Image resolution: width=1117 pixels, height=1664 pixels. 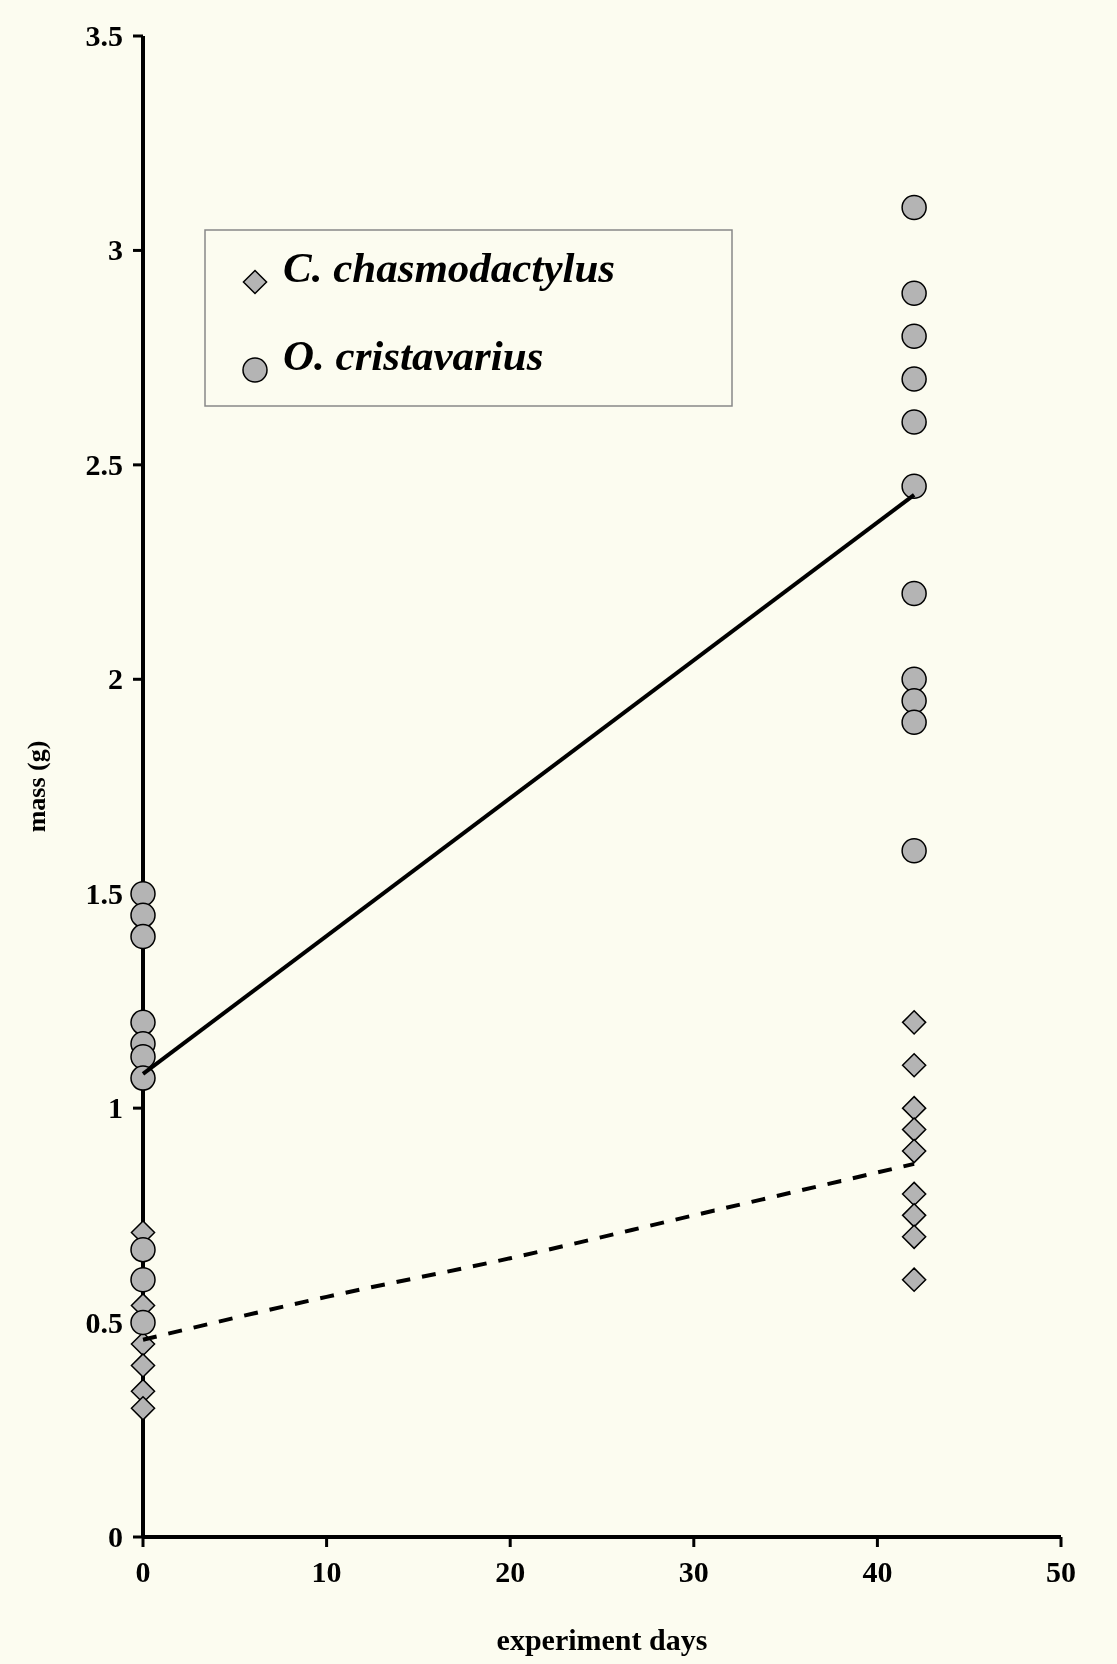 What do you see at coordinates (326, 1571) in the screenshot?
I see `x-tick-label: 10` at bounding box center [326, 1571].